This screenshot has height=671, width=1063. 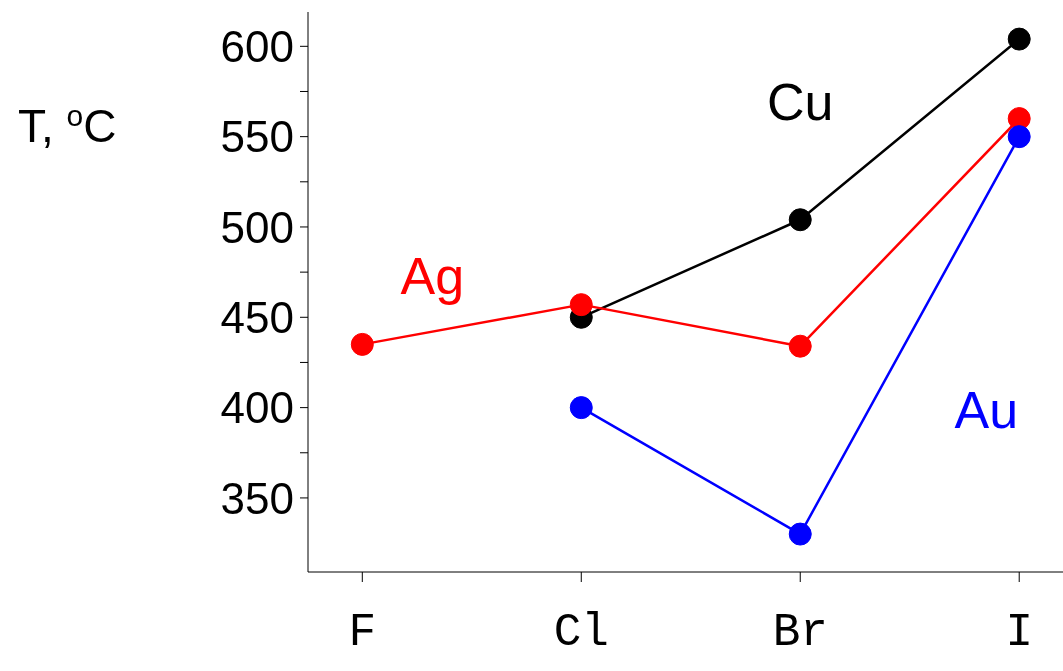 What do you see at coordinates (257, 408) in the screenshot?
I see `y-tick-label: 400` at bounding box center [257, 408].